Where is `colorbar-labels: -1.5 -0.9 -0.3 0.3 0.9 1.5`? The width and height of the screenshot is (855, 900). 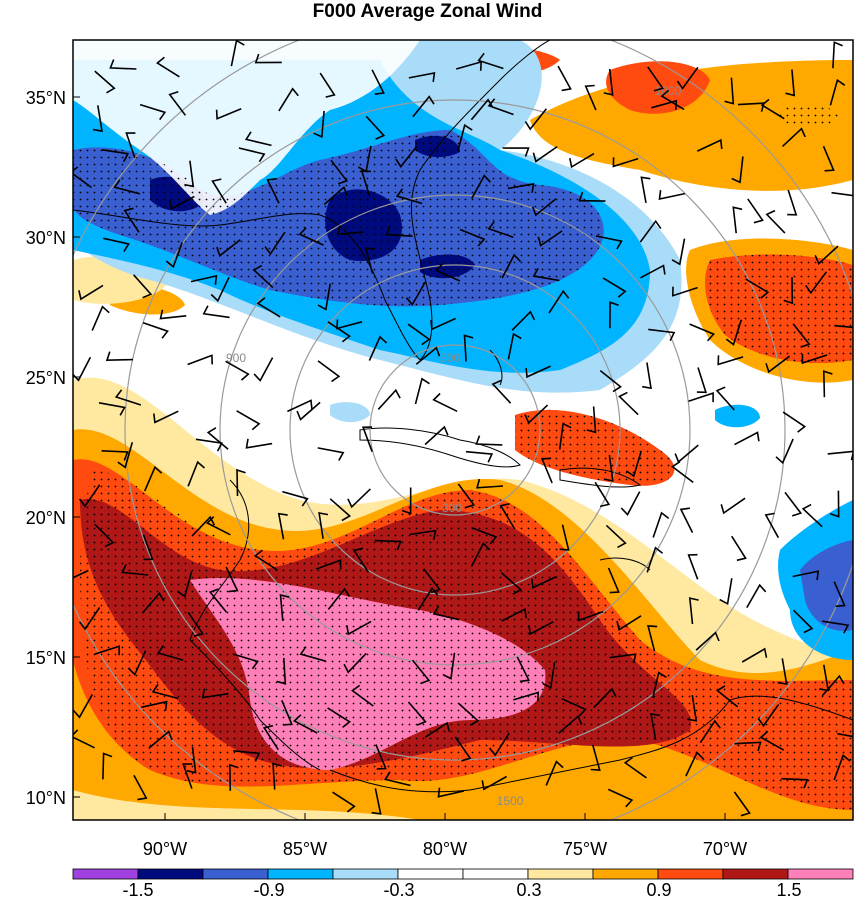
colorbar-labels: -1.5 -0.9 -0.3 0.3 0.9 1.5 is located at coordinates (461, 890).